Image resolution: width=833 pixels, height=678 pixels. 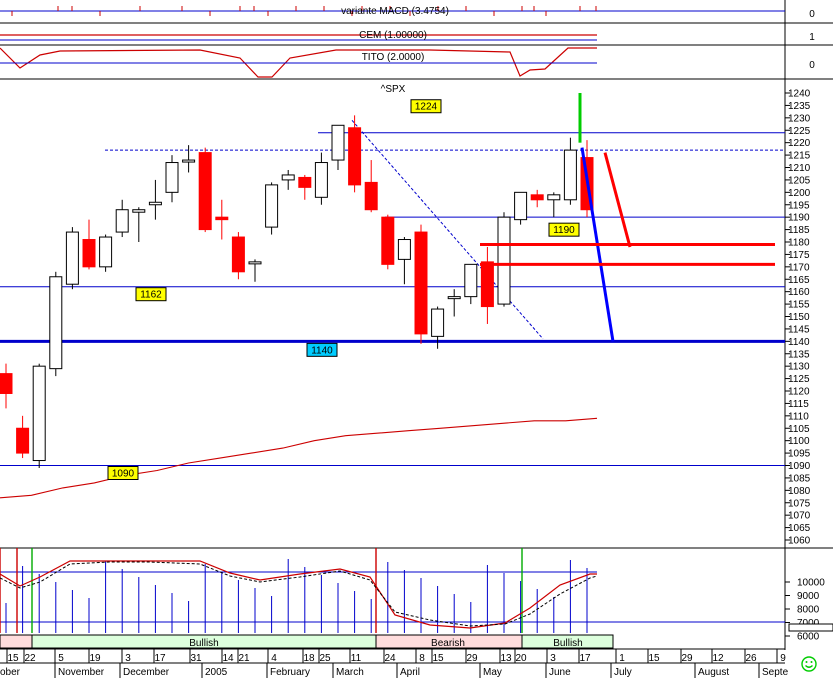 What do you see at coordinates (808, 610) in the screenshot?
I see `stoch-tick-label: 8000` at bounding box center [808, 610].